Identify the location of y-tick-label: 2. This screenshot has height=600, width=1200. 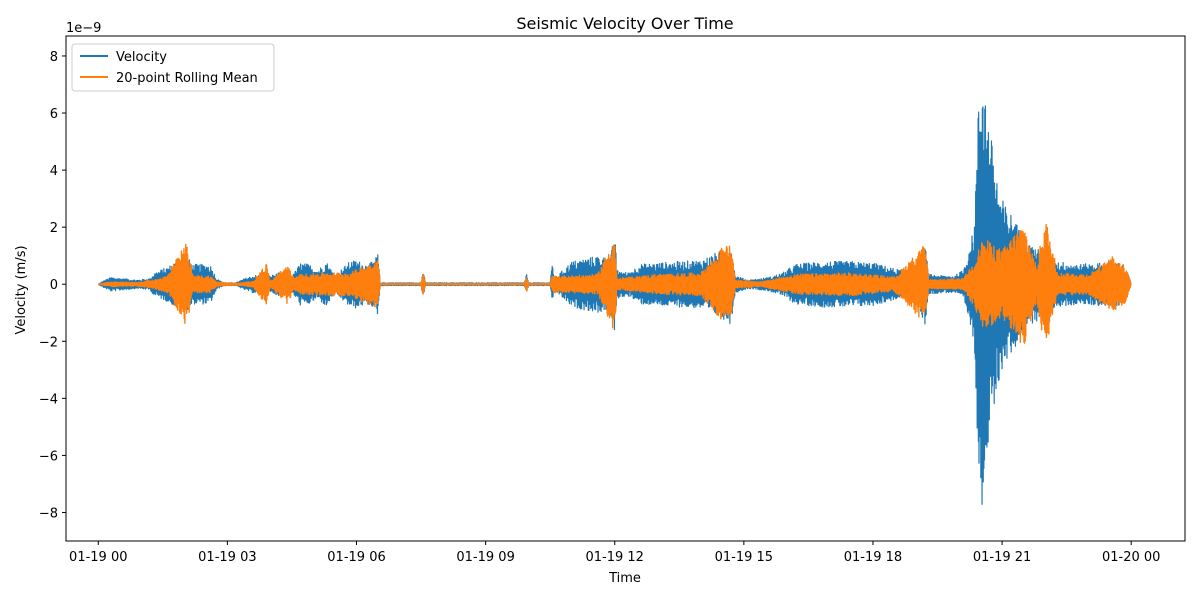
(54, 228).